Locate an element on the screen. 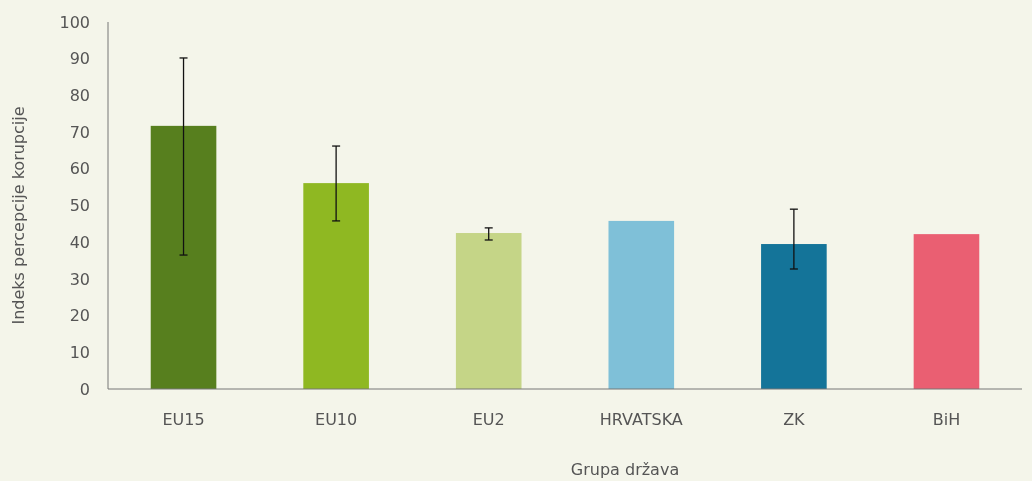  x-tick-label: EU15 is located at coordinates (183, 419).